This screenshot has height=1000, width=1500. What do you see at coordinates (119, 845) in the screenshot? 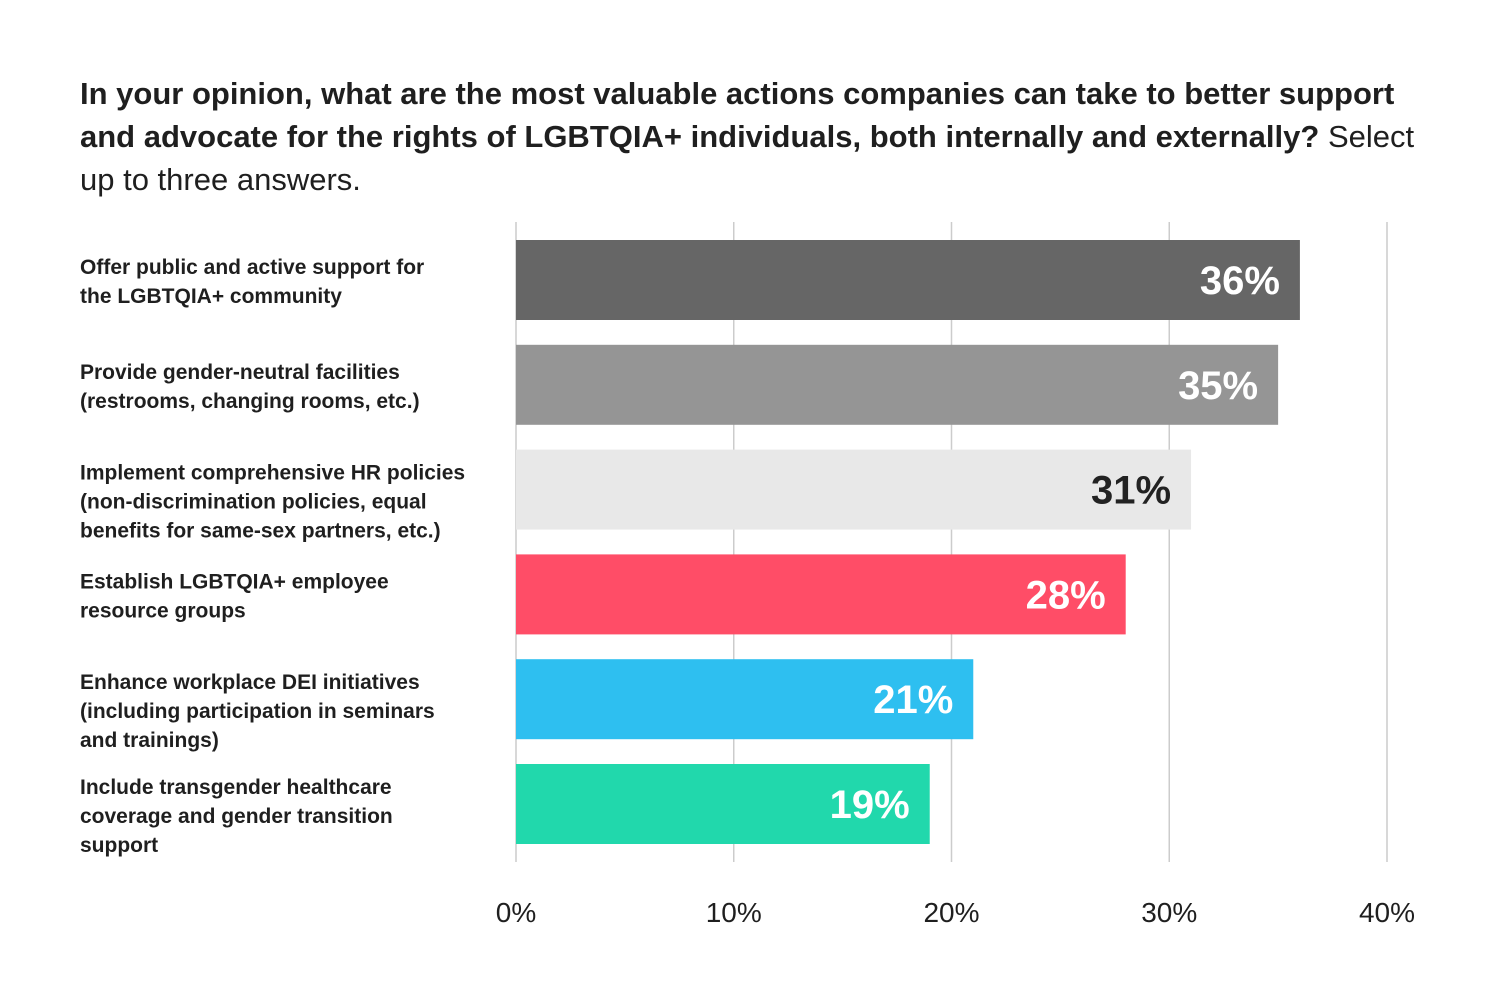
I see `category-label-line: support` at bounding box center [119, 845].